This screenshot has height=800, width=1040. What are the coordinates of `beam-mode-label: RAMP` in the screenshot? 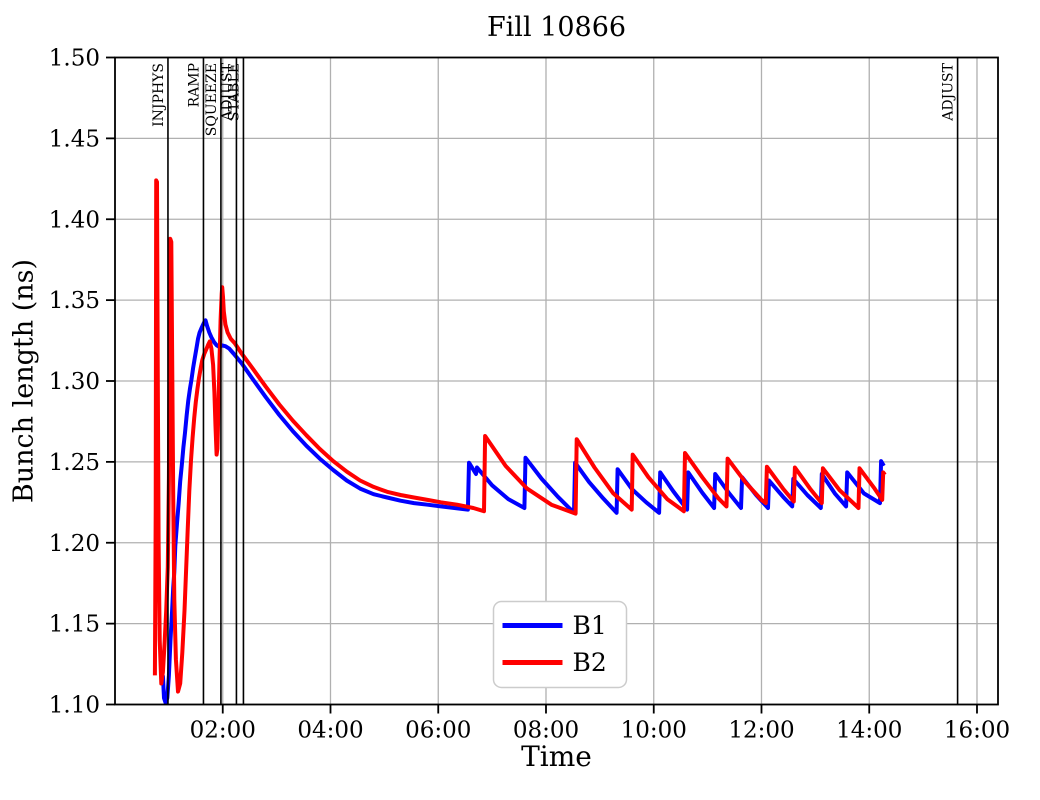 It's located at (194, 85).